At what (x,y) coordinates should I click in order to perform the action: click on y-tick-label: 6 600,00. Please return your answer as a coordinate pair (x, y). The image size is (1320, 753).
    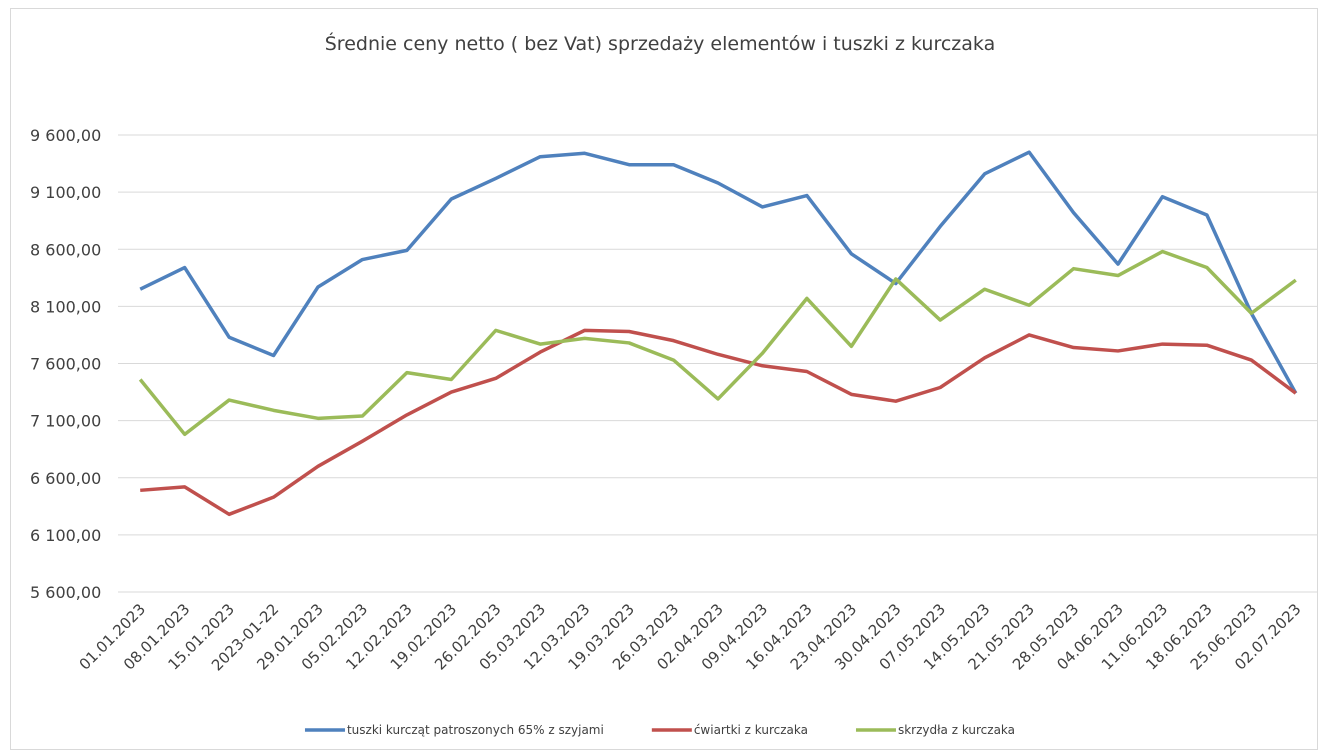
    Looking at the image, I should click on (65, 478).